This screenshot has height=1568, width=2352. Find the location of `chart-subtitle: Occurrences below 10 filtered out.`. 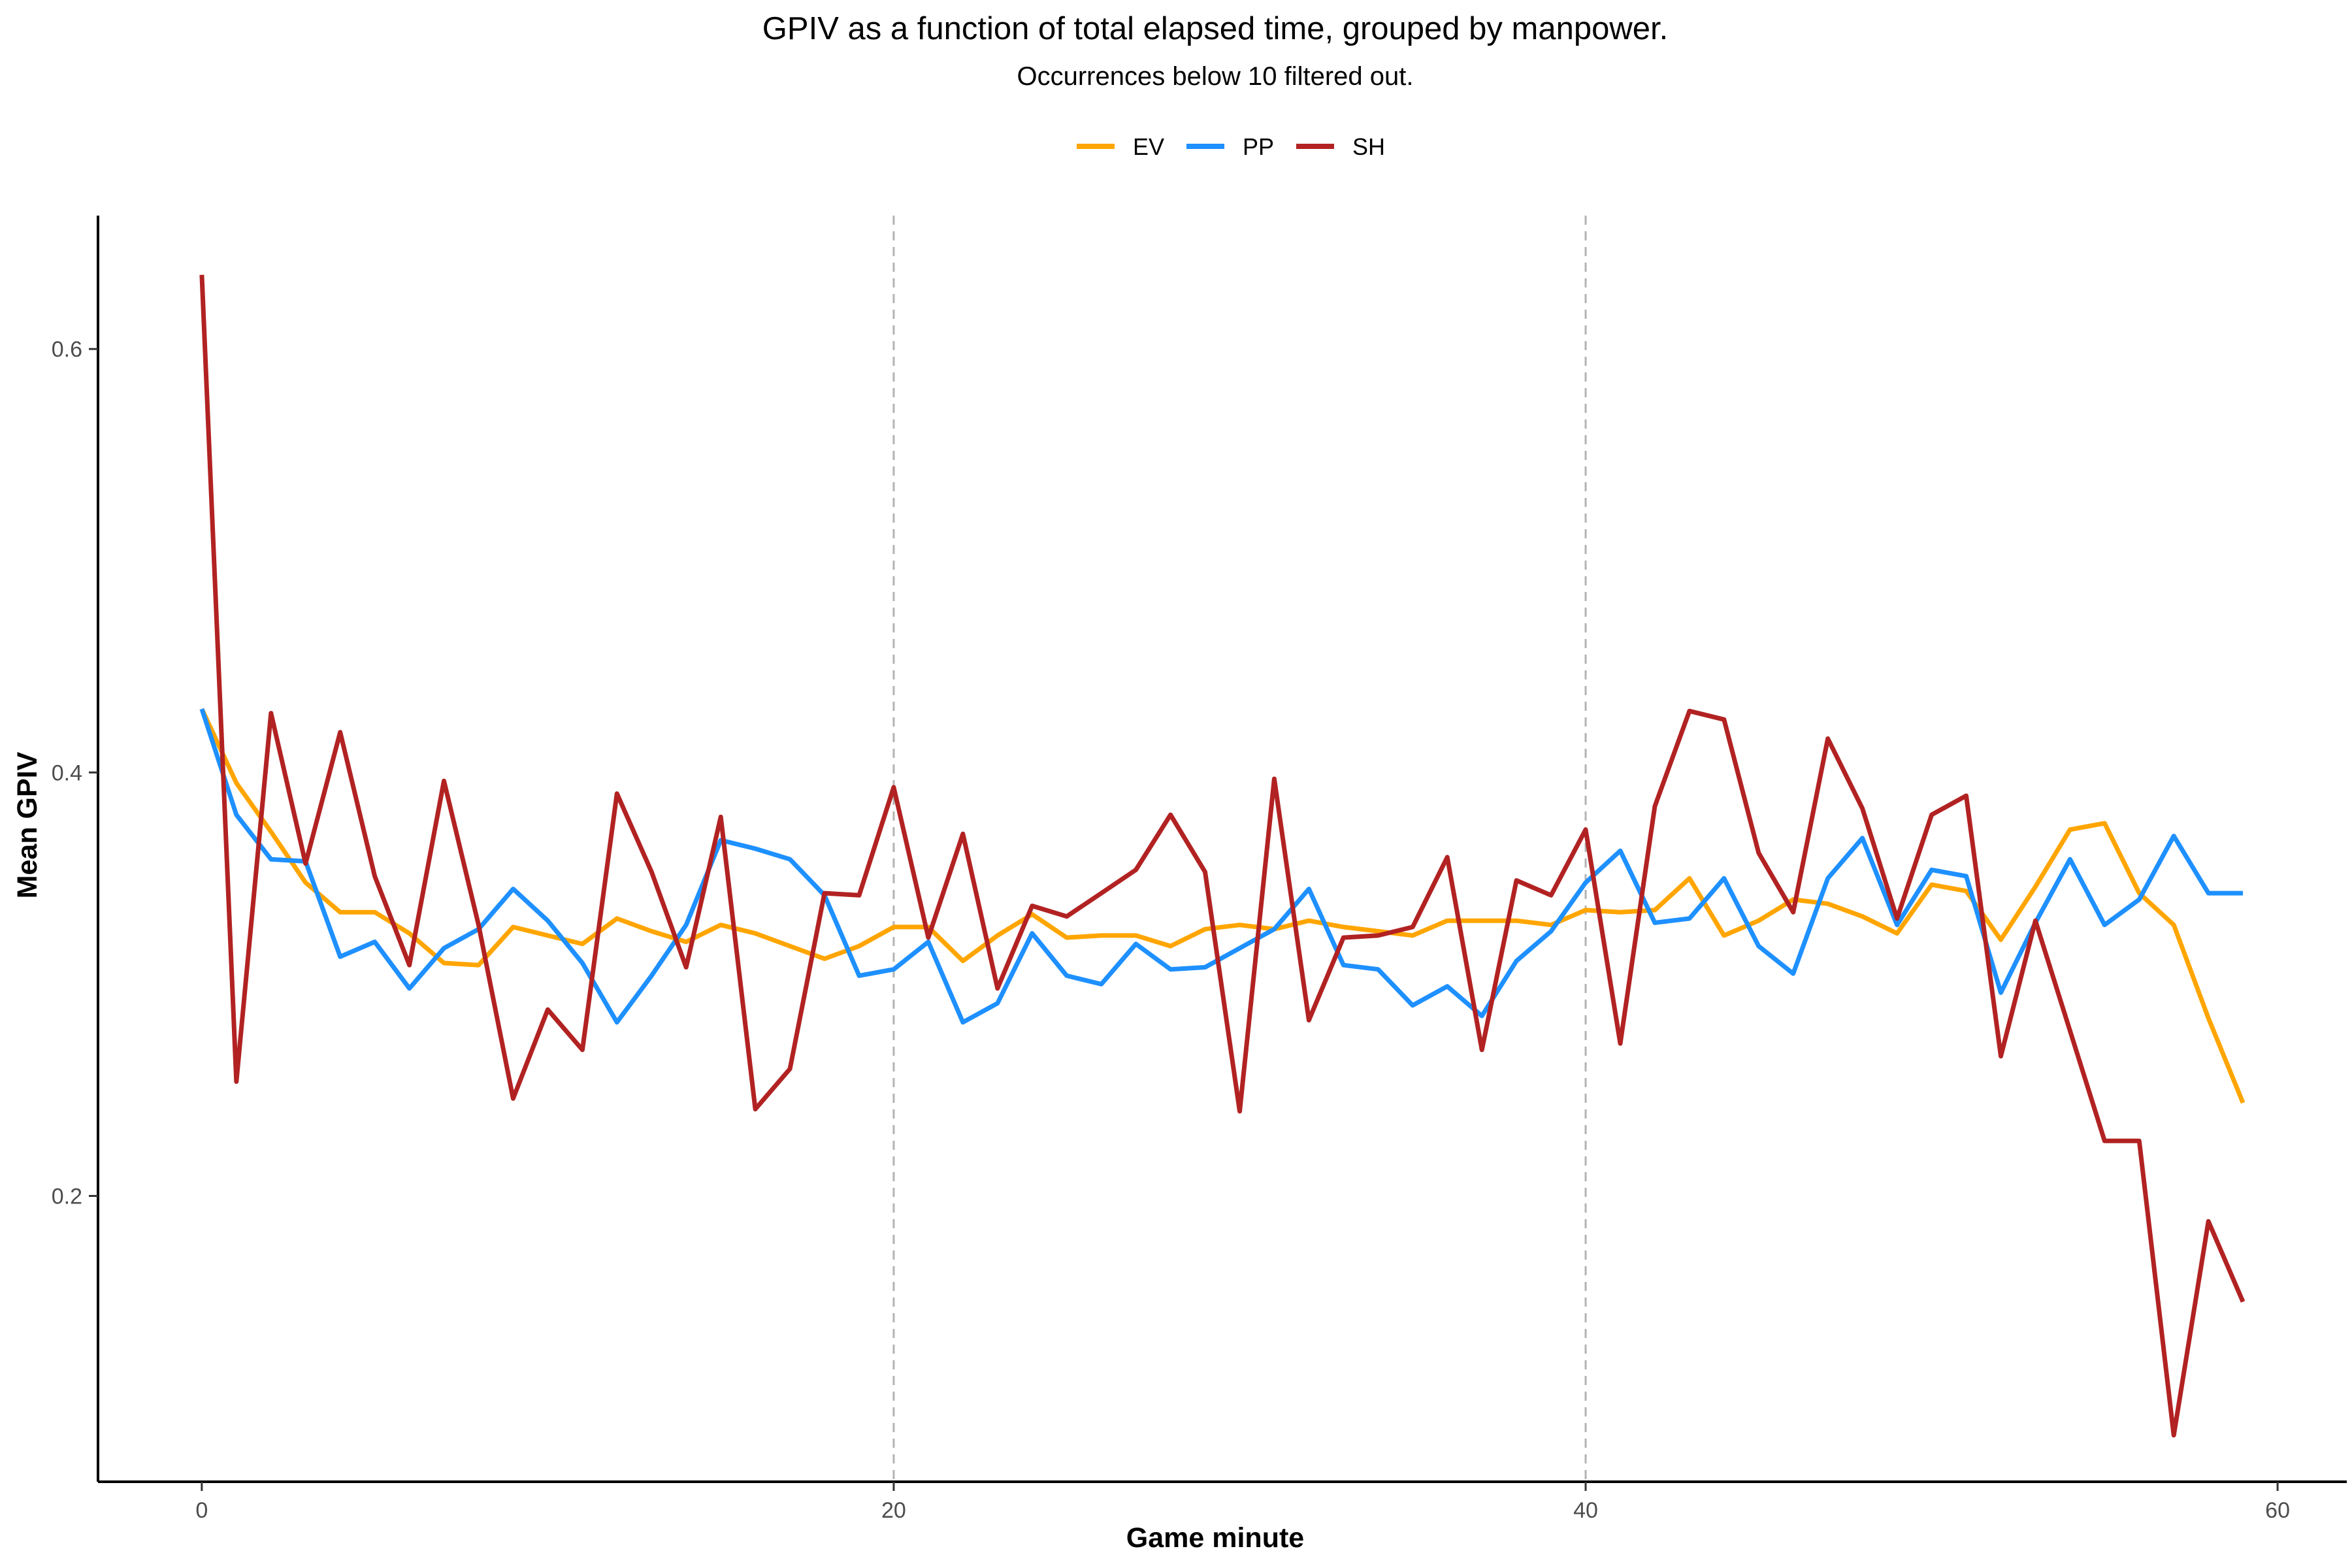

chart-subtitle: Occurrences below 10 filtered out. is located at coordinates (1215, 76).